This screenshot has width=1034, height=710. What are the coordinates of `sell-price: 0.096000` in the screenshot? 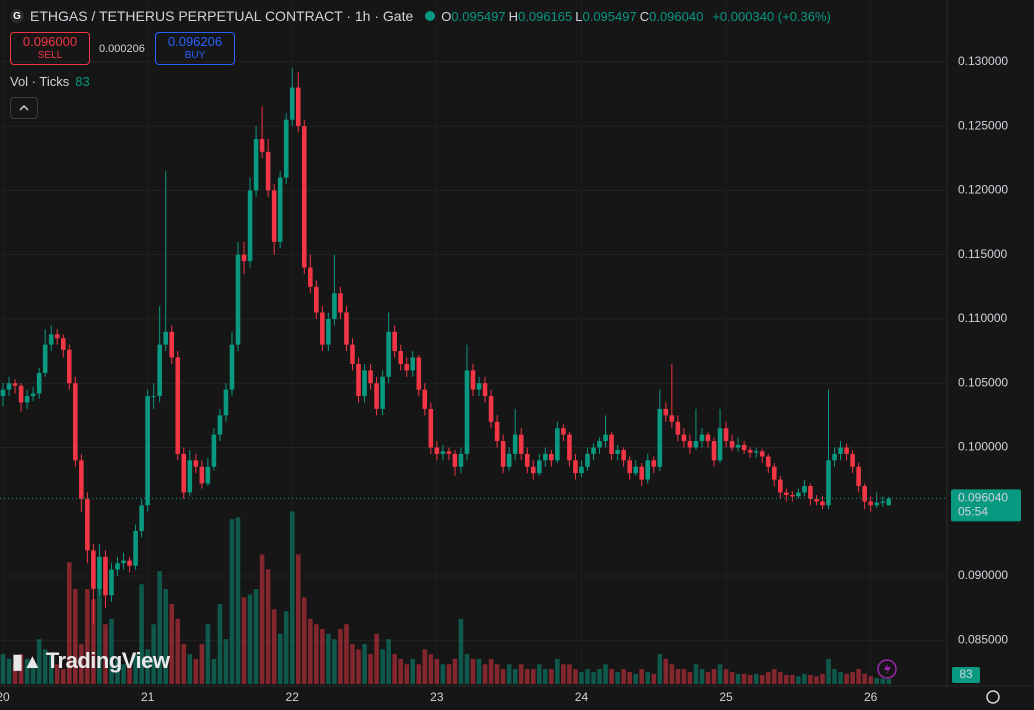 It's located at (50, 41).